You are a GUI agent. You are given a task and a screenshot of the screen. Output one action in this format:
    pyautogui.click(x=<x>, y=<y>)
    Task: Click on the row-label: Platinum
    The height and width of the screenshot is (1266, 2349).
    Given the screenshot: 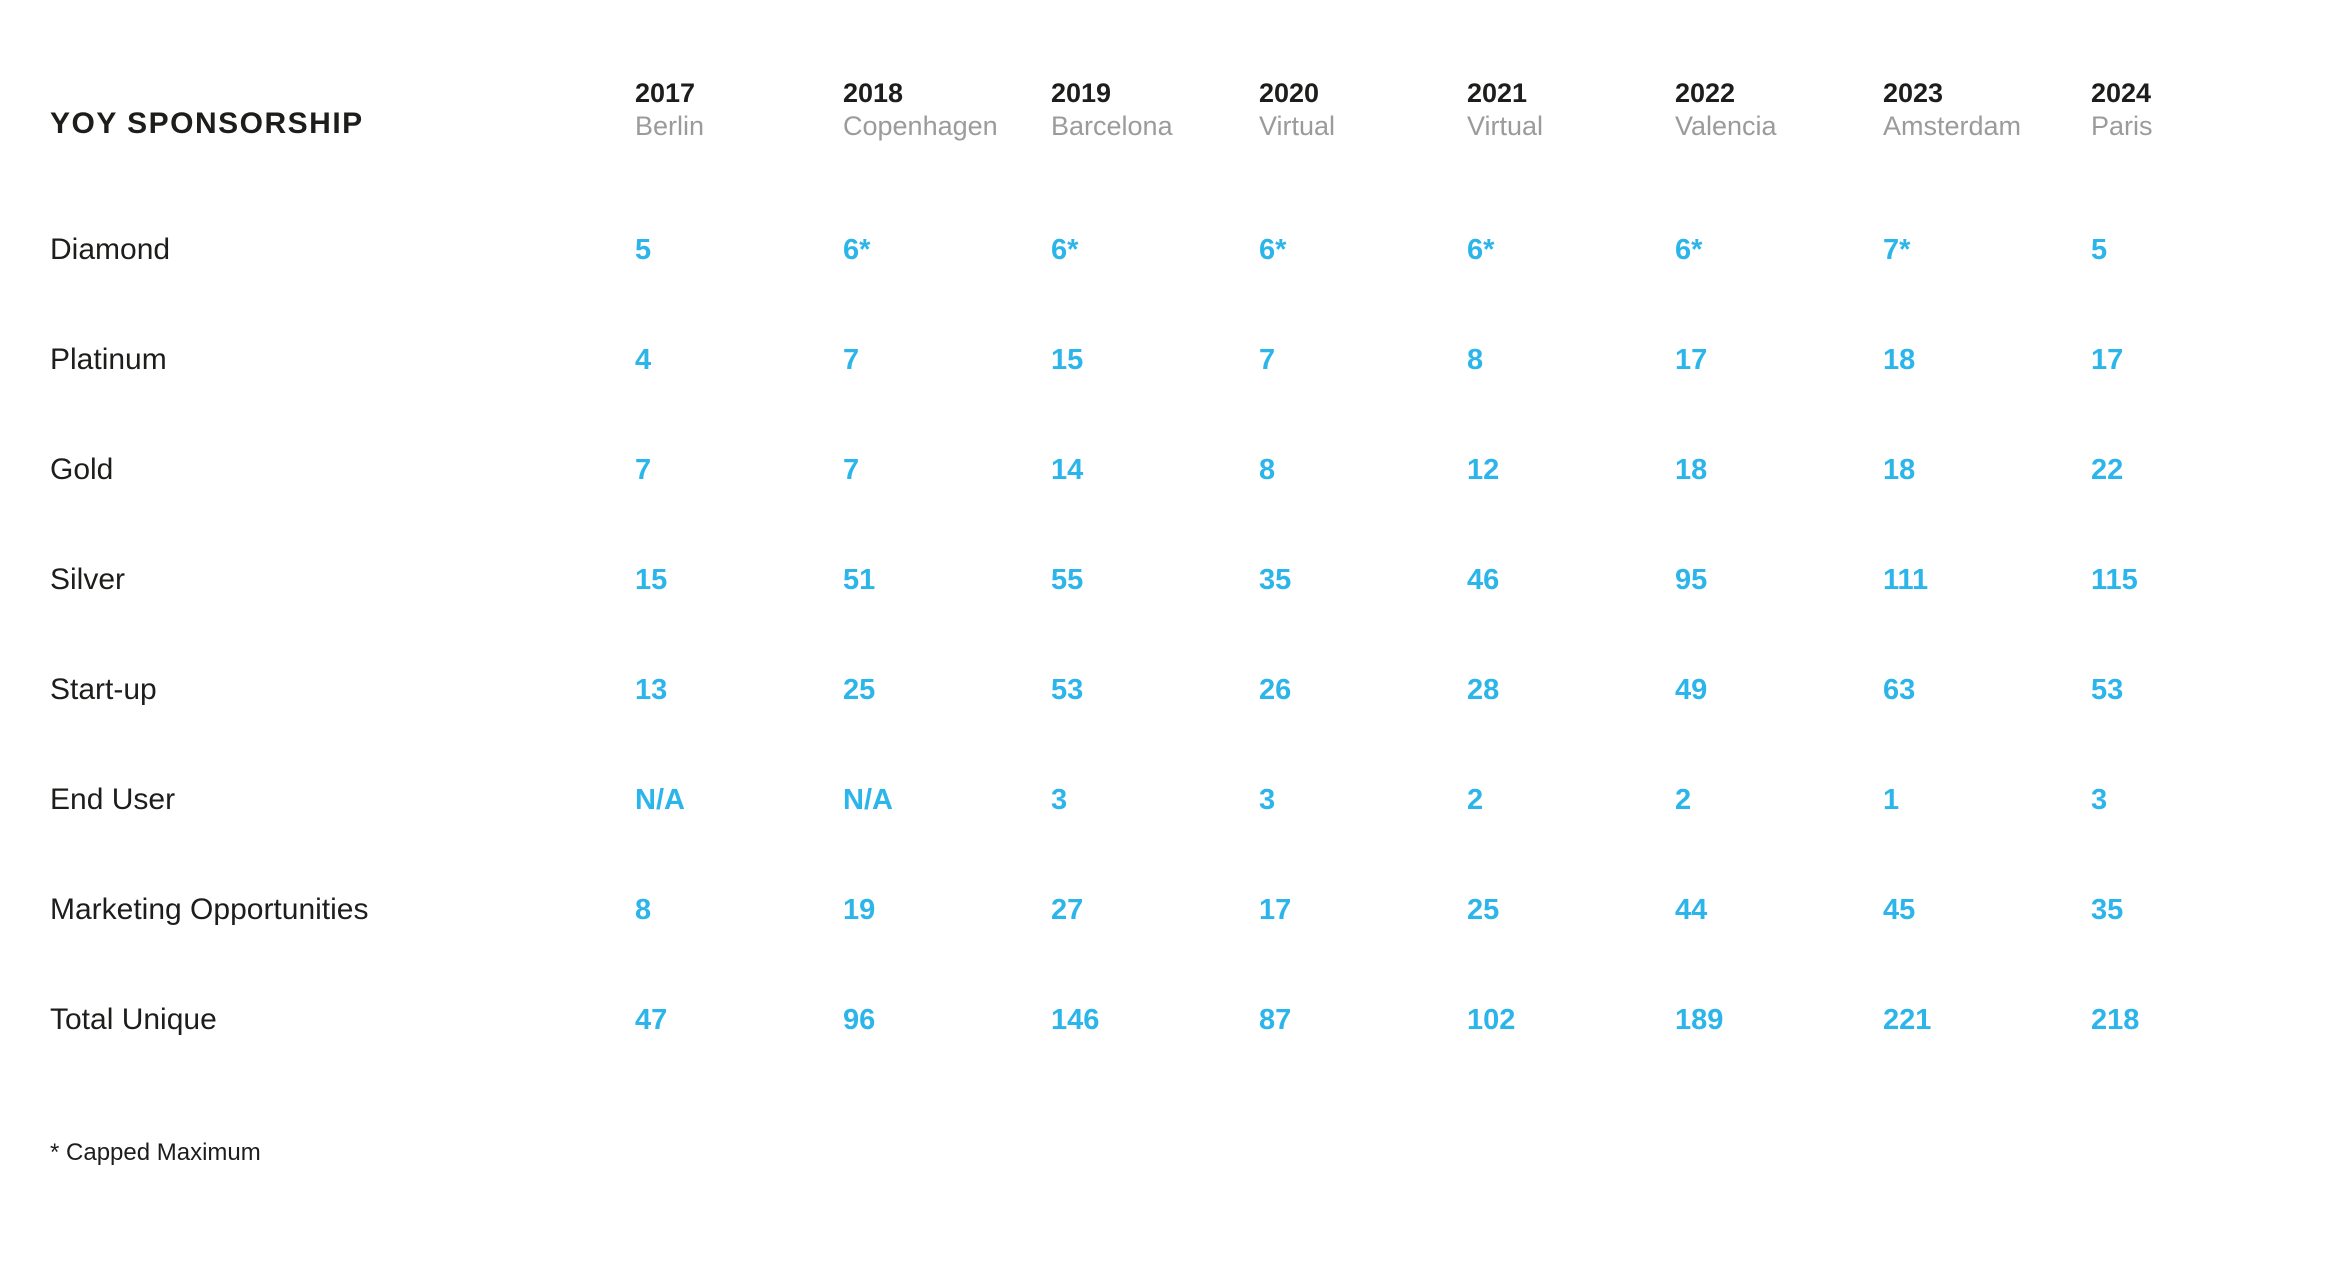 What is the action you would take?
    pyautogui.click(x=108, y=359)
    